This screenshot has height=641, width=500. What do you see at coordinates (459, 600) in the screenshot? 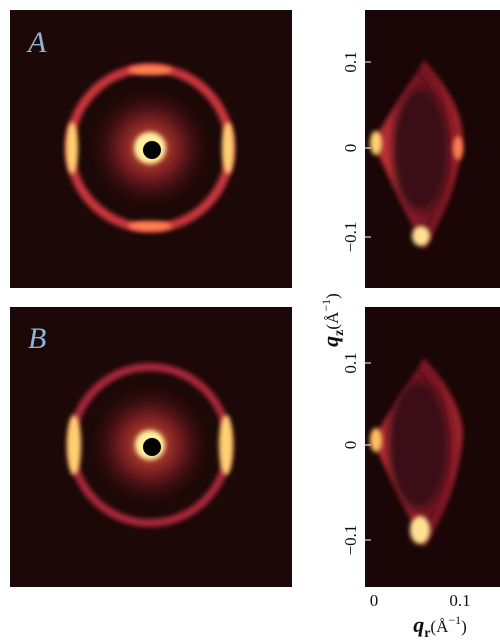
I see `x-tick-label: 0.1` at bounding box center [459, 600].